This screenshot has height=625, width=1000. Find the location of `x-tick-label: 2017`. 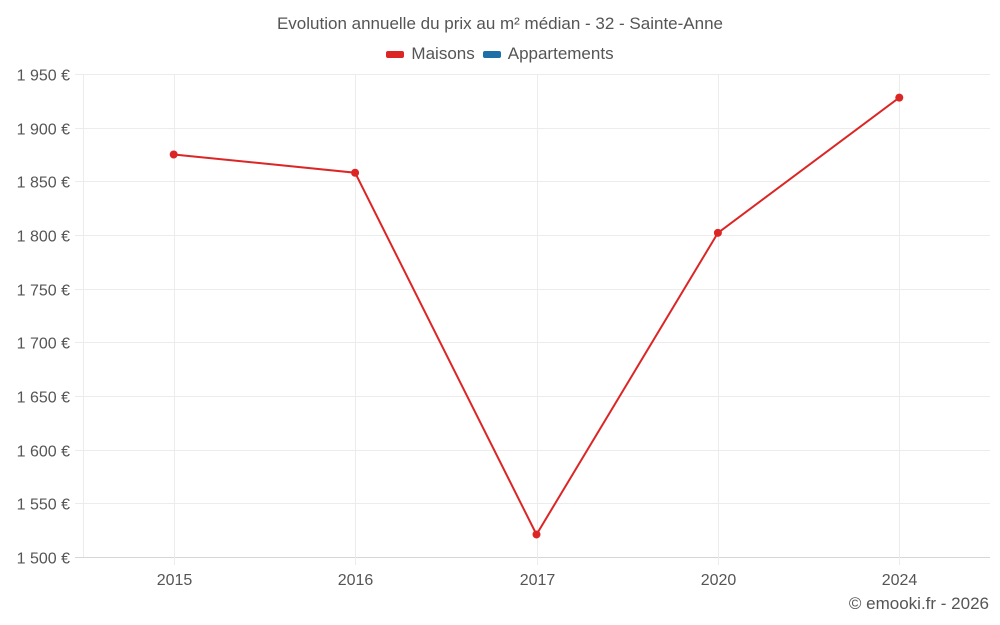

x-tick-label: 2017 is located at coordinates (538, 580).